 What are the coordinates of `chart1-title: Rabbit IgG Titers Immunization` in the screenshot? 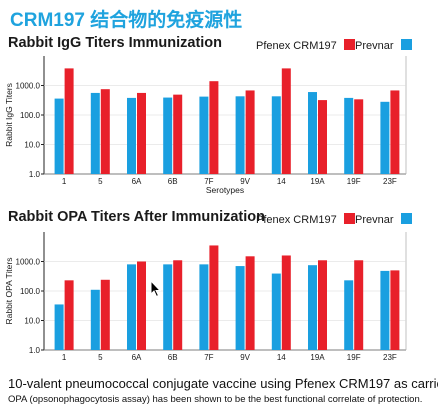 It's located at (115, 43).